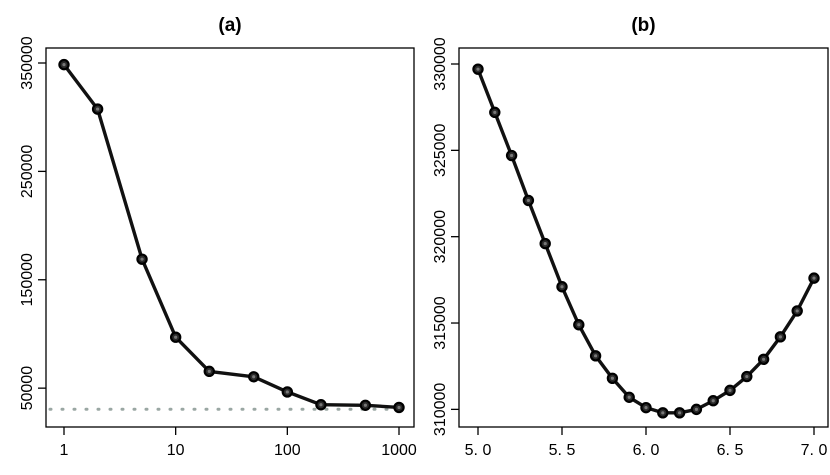 This screenshot has height=475, width=830. What do you see at coordinates (440, 409) in the screenshot?
I see `y-tick-label: 310000` at bounding box center [440, 409].